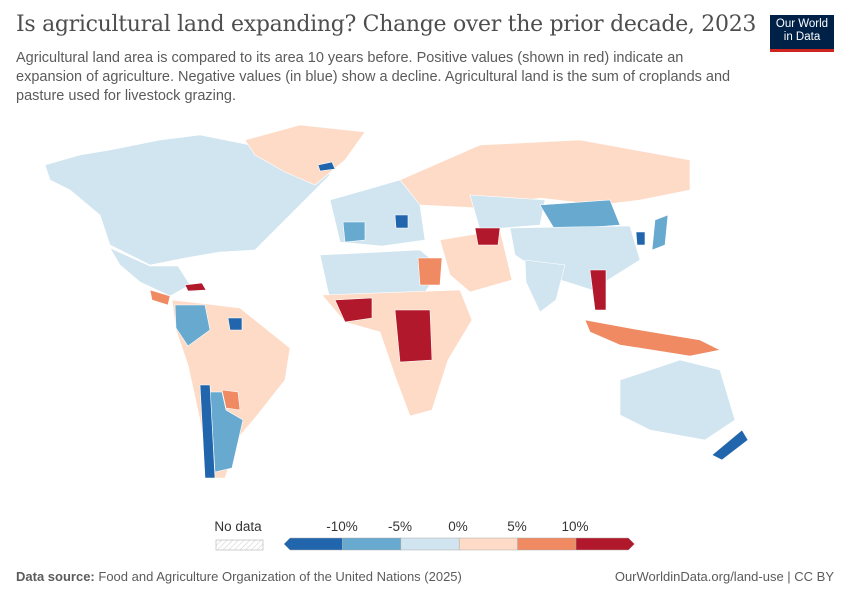 The height and width of the screenshot is (600, 850). Describe the element at coordinates (545, 286) in the screenshot. I see `region-india` at that location.